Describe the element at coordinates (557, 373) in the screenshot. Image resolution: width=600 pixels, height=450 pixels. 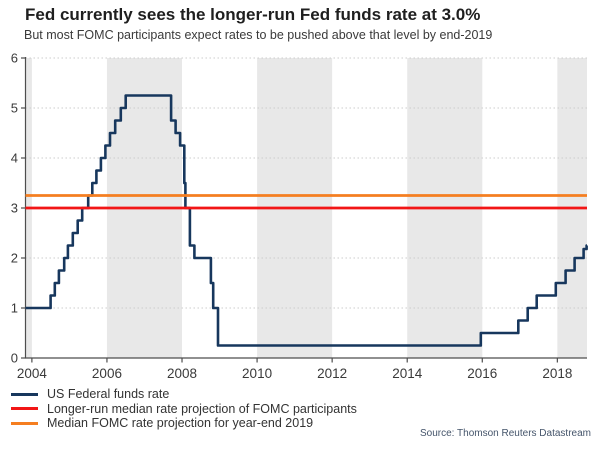
I see `x-tick-label: 2018` at that location.